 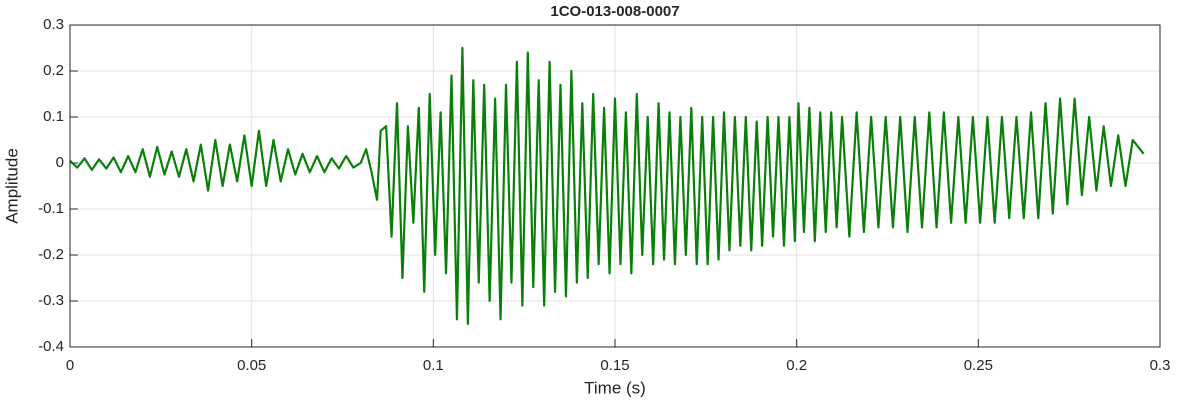 I want to click on x-tick-label: 0.15, so click(x=614, y=365).